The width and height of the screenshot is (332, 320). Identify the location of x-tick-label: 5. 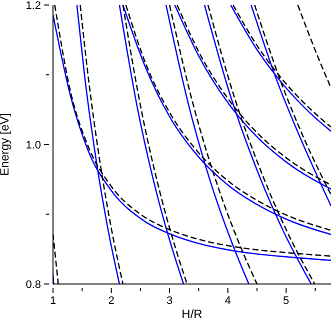
(286, 301).